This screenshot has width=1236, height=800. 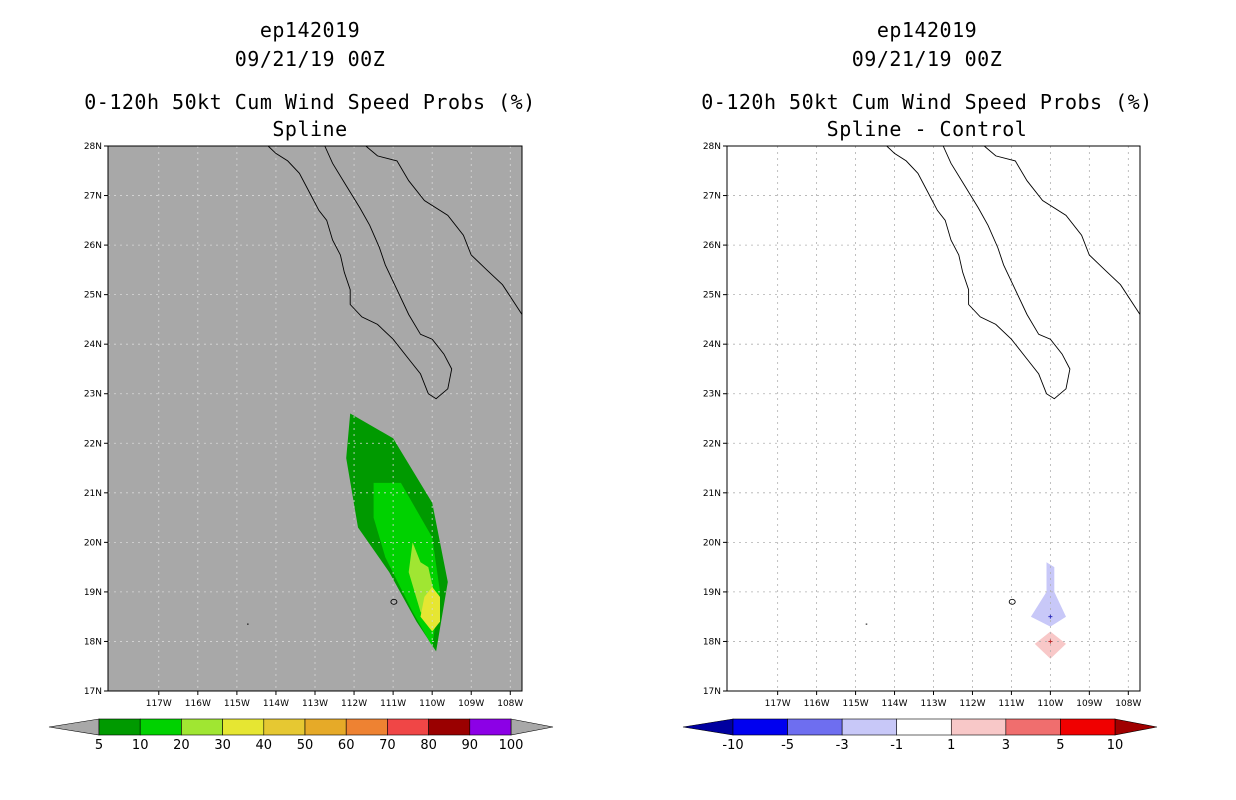 I want to click on right-ytick-label-26N: 26N, so click(x=712, y=246).